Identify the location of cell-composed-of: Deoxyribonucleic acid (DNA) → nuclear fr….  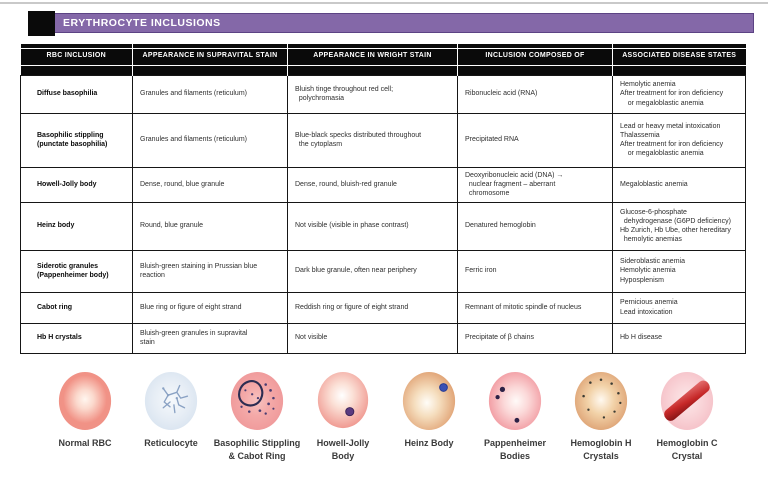
(535, 184).